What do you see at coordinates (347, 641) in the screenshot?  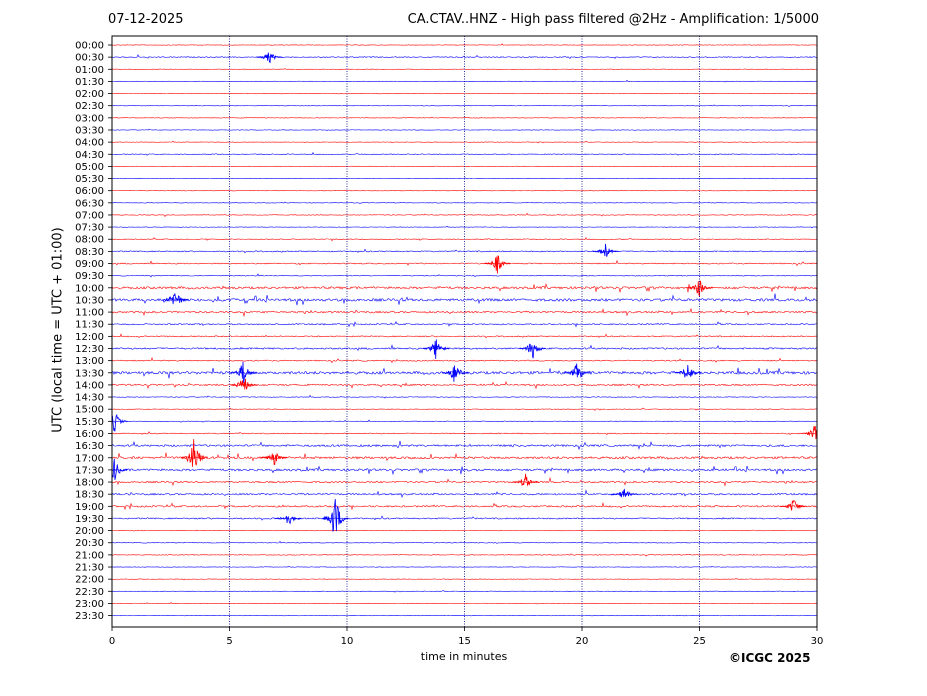 I see `x-tick-label-10: 10` at bounding box center [347, 641].